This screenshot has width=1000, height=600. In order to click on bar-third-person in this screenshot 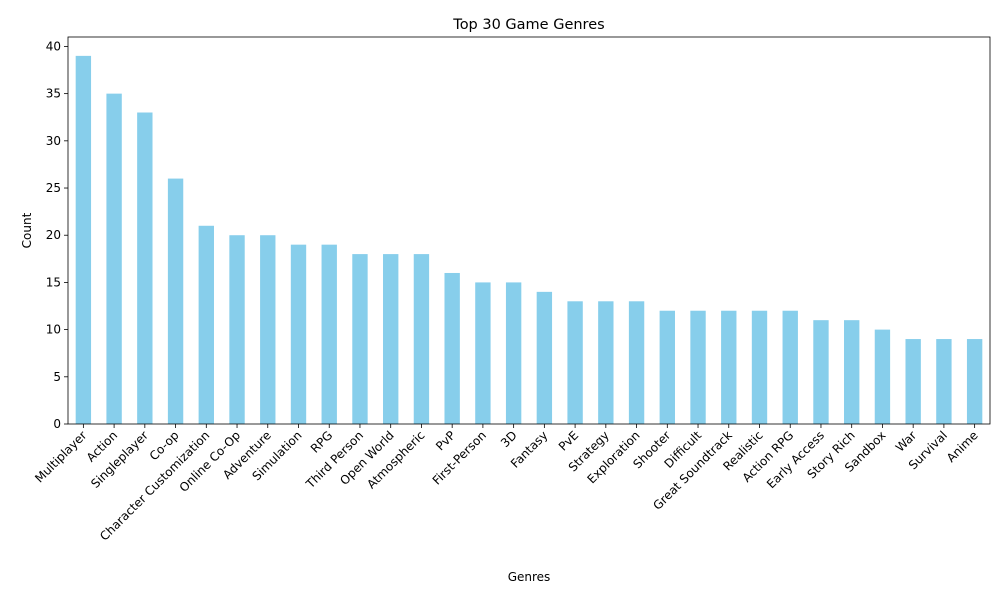, I will do `click(360, 339)`.